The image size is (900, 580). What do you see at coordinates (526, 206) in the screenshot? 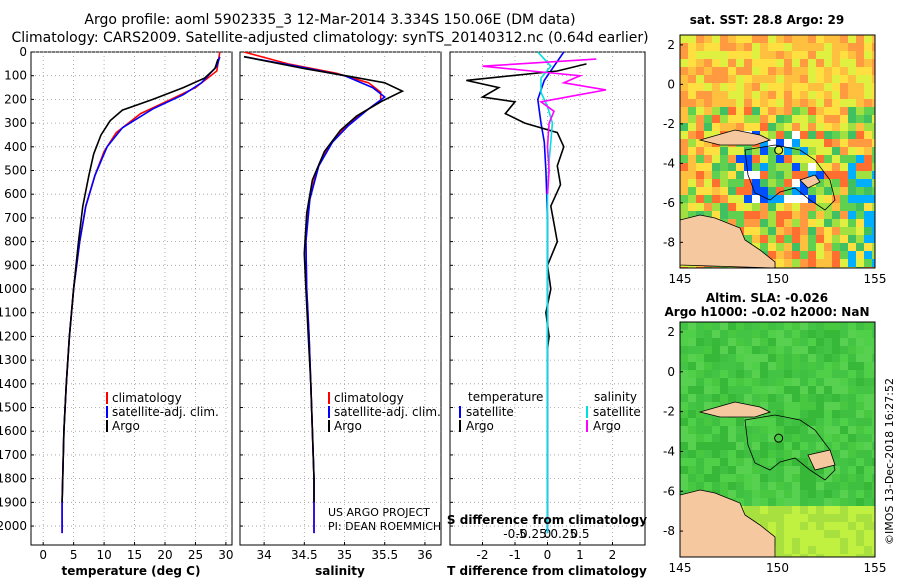
I see `series-line-t-argo` at bounding box center [526, 206].